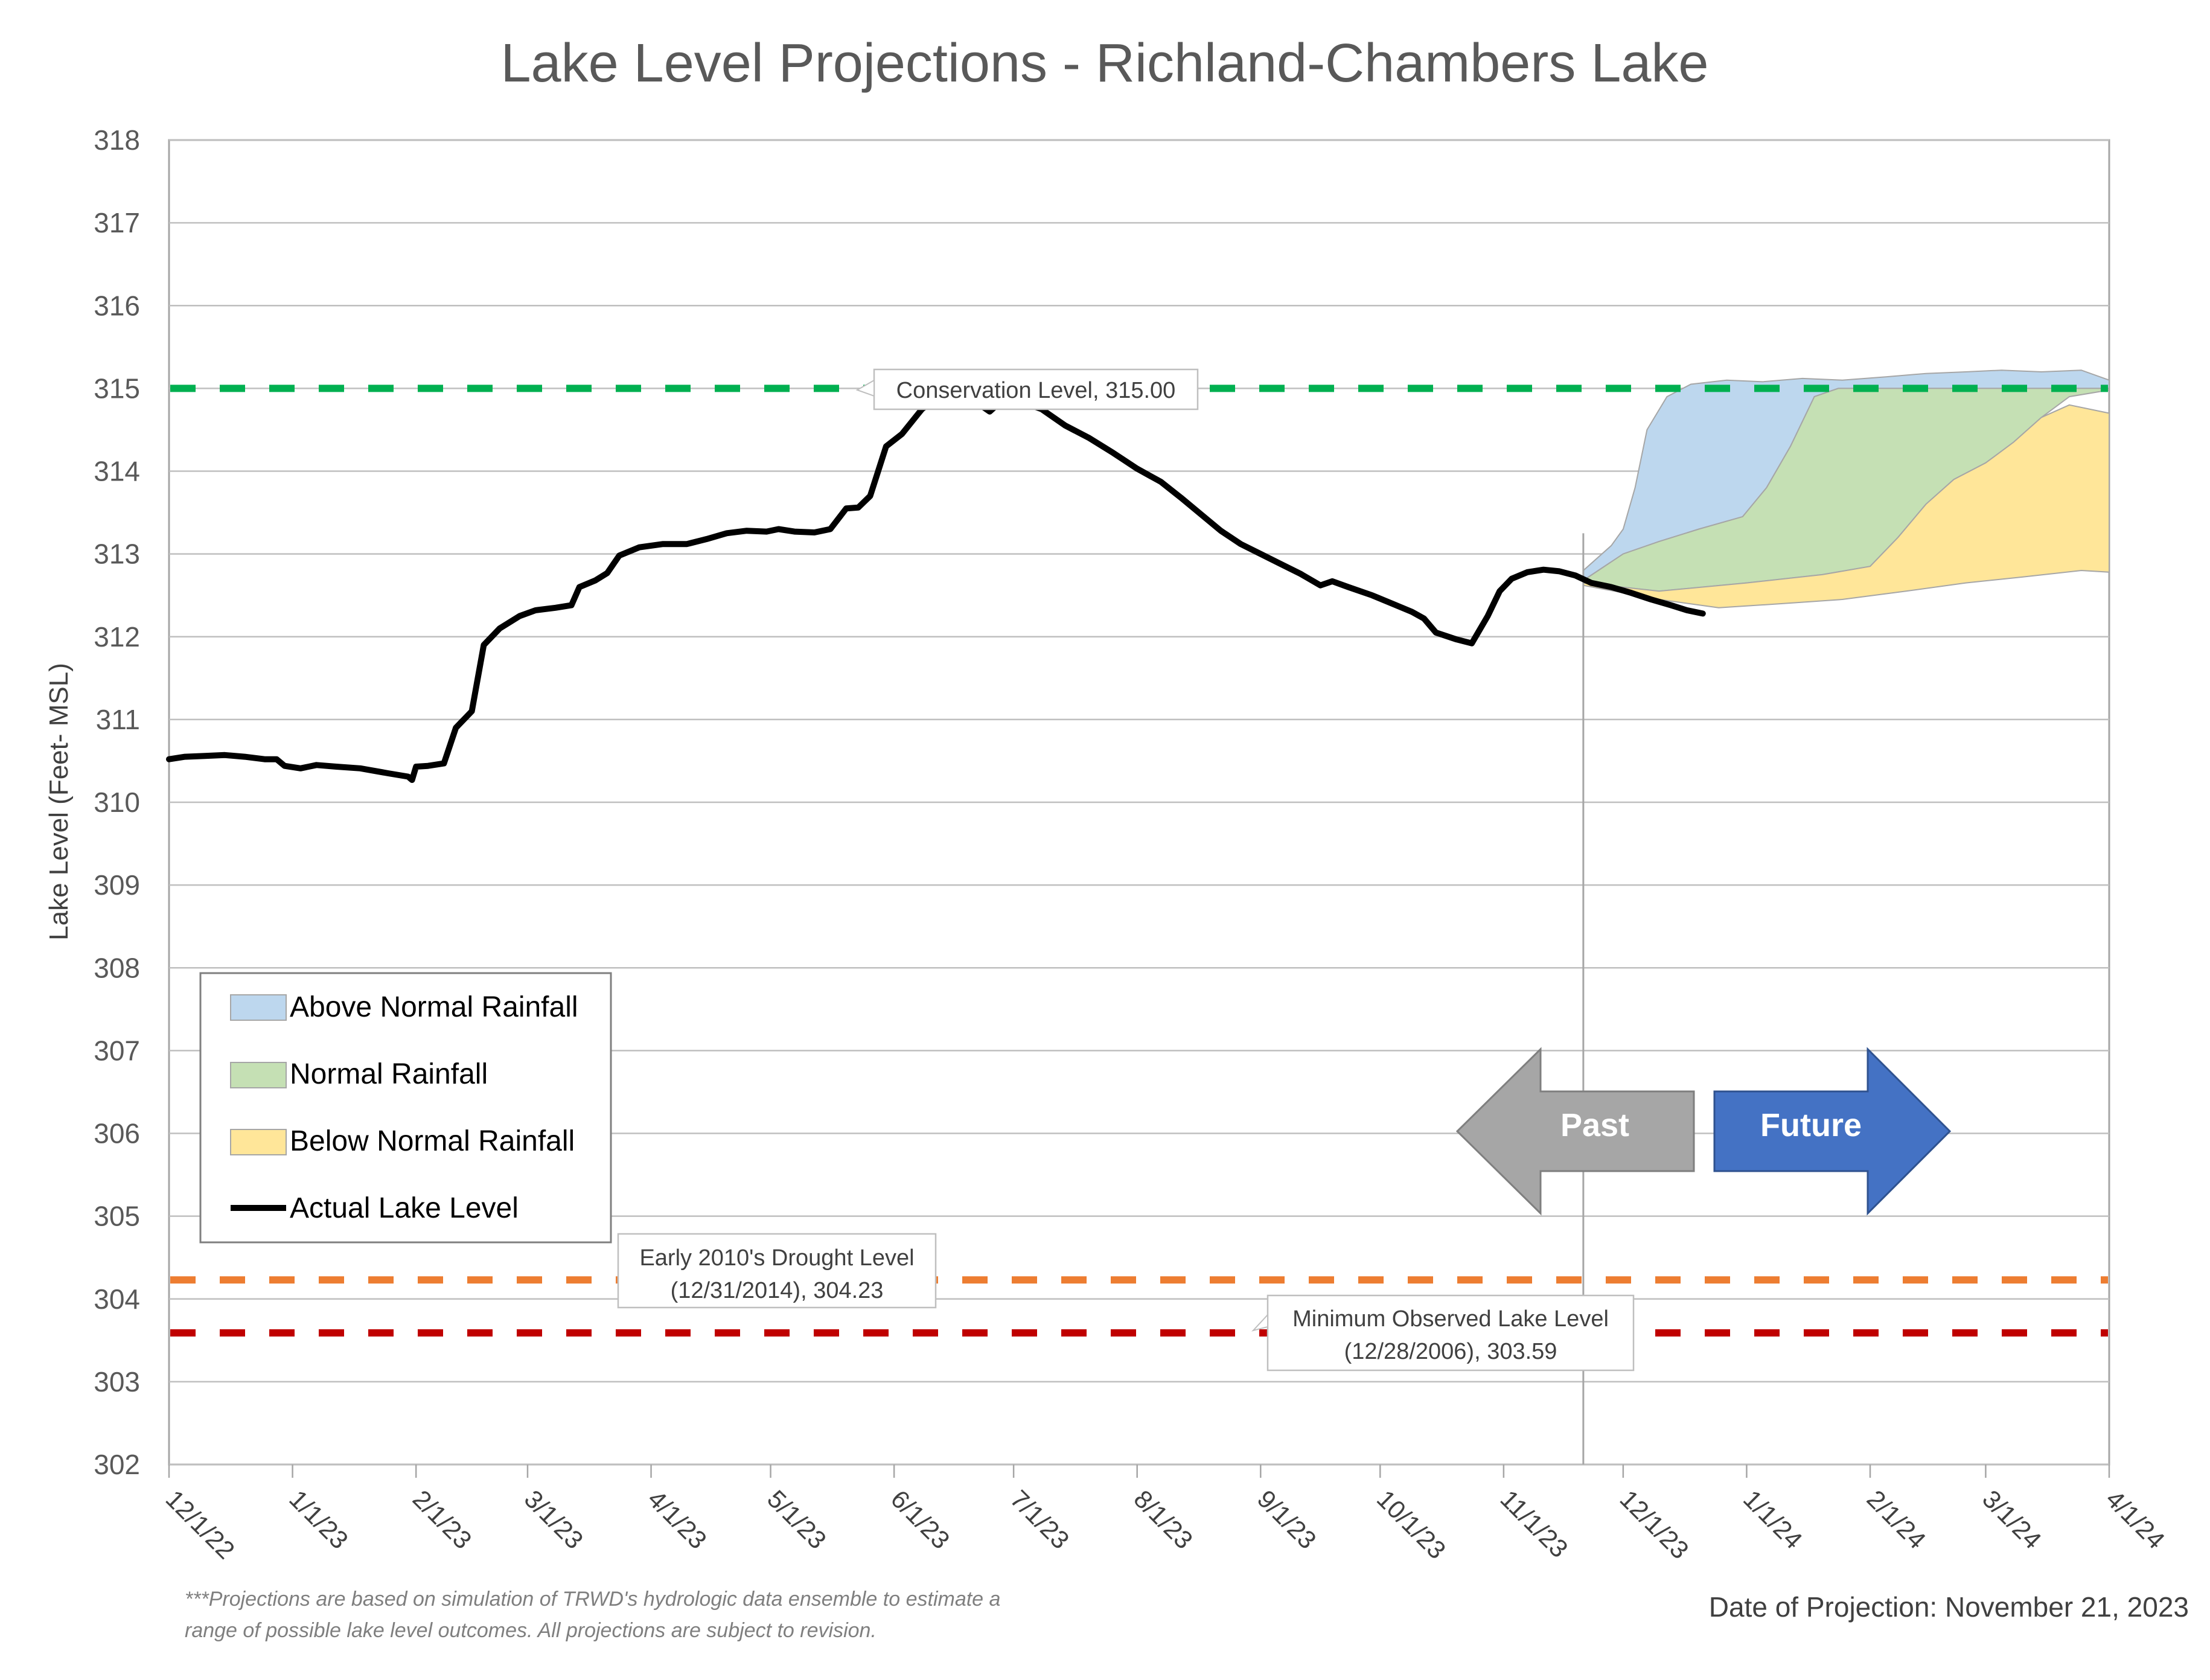 This screenshot has height=1680, width=2210. What do you see at coordinates (258, 1142) in the screenshot?
I see `legend-swatch-below` at bounding box center [258, 1142].